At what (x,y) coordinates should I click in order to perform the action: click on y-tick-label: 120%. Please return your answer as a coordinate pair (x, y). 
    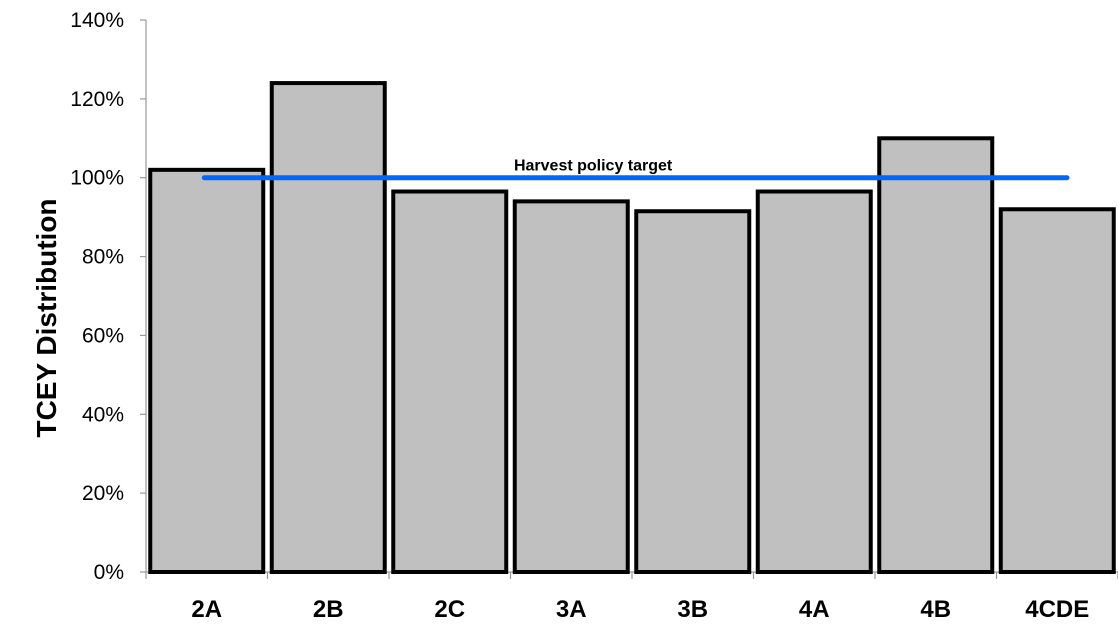
    Looking at the image, I should click on (97, 99).